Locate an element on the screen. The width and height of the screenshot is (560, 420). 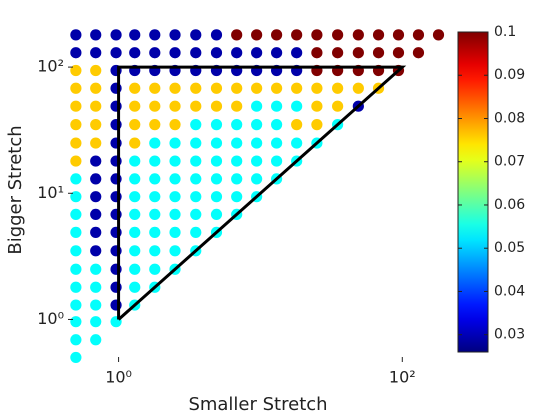
y-tick-label: 10² is located at coordinates (50, 66).